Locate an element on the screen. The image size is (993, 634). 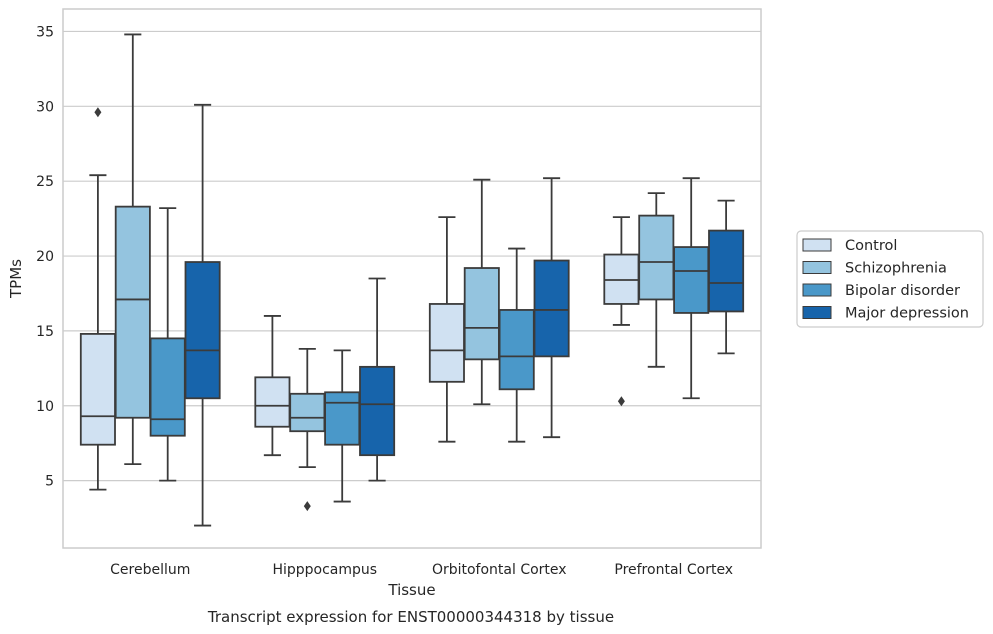
x-axis-label: Tissue is located at coordinates (411, 590).